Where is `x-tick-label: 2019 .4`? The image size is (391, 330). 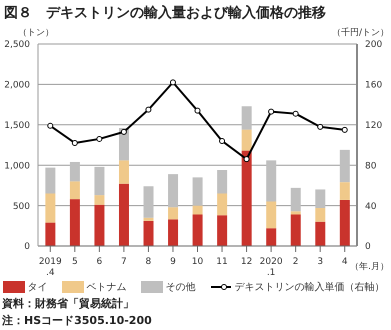
x-tick-label: 2019 .4 is located at coordinates (50, 267).